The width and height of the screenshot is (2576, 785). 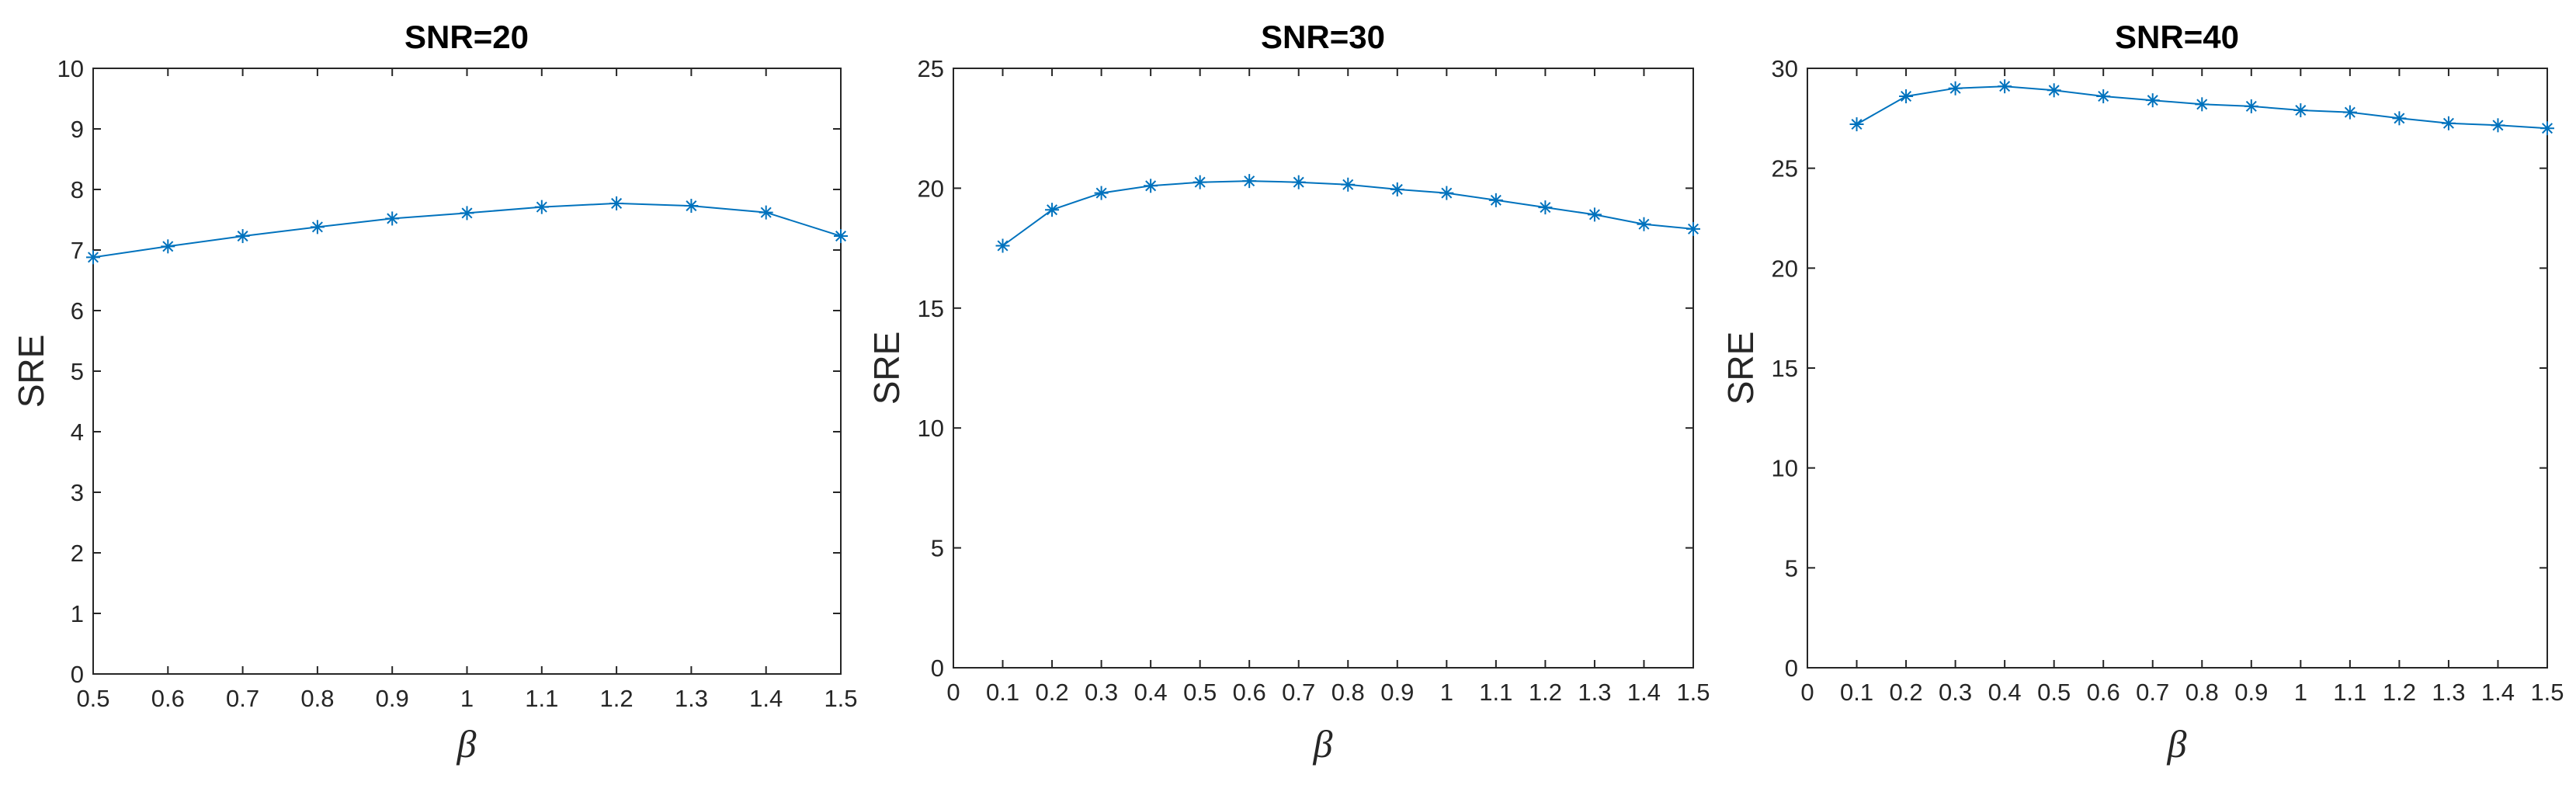 I want to click on y-tick-label: 15, so click(x=1785, y=368).